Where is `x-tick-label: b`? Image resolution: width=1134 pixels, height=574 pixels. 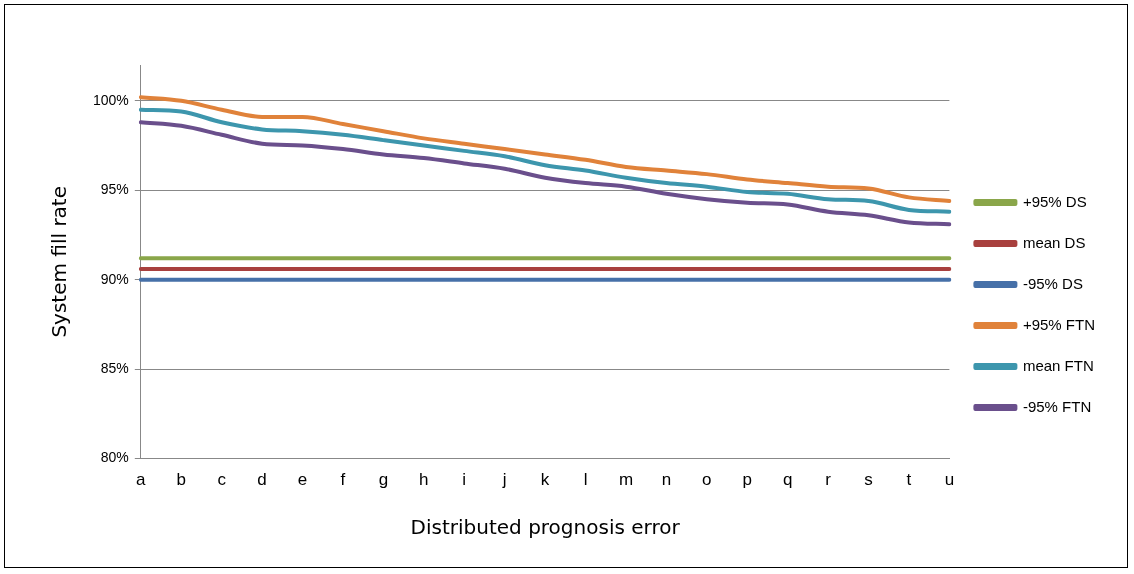 x-tick-label: b is located at coordinates (181, 480).